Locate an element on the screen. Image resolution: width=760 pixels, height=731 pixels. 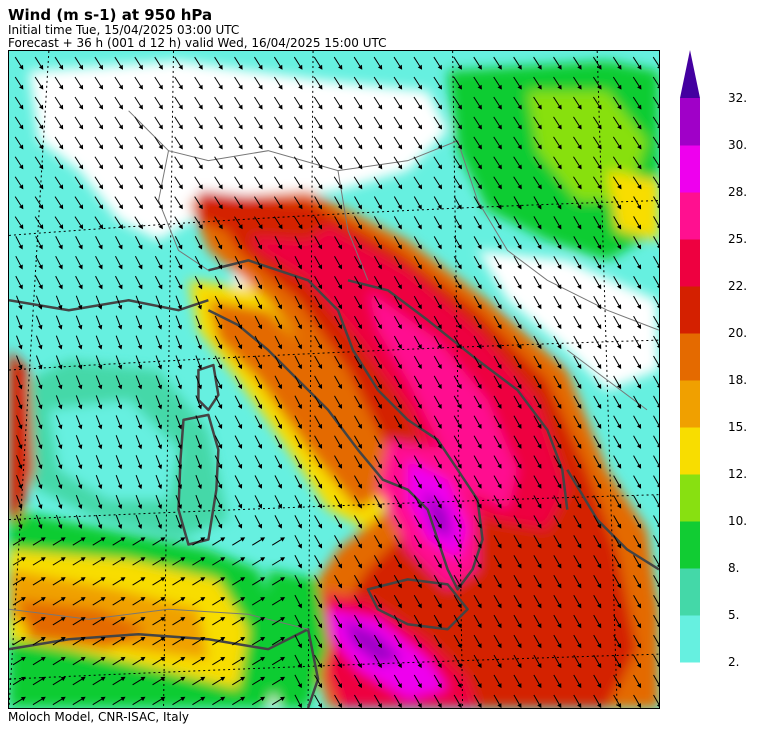
map-title: Wind (m s-1) at 950 hPa is located at coordinates (110, 15).